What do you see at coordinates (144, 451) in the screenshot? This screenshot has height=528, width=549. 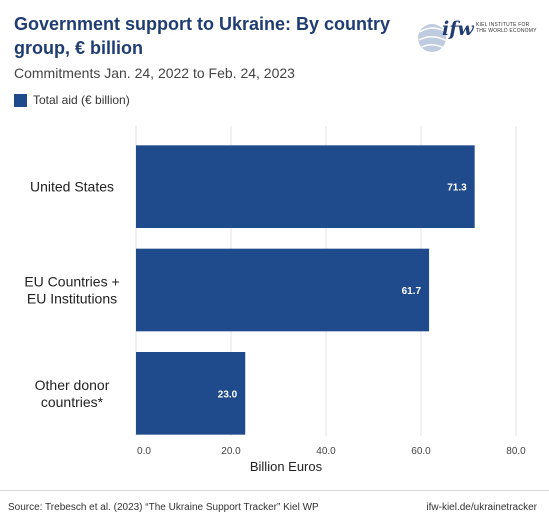 I see `x-tick-label: 0.0` at bounding box center [144, 451].